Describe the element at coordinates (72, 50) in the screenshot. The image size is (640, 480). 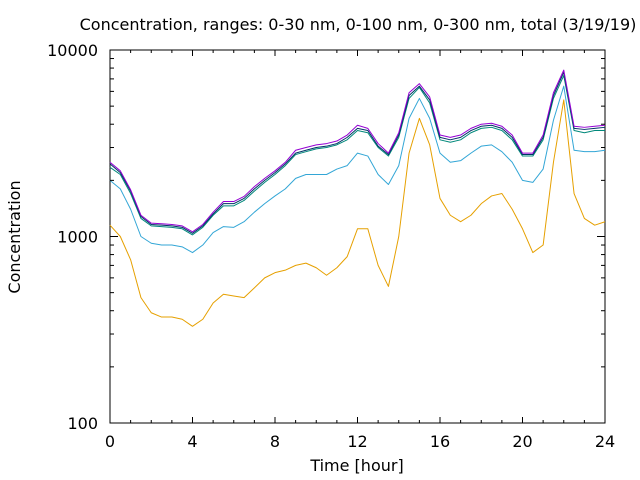
I see `y-tick-label: 10000` at that location.